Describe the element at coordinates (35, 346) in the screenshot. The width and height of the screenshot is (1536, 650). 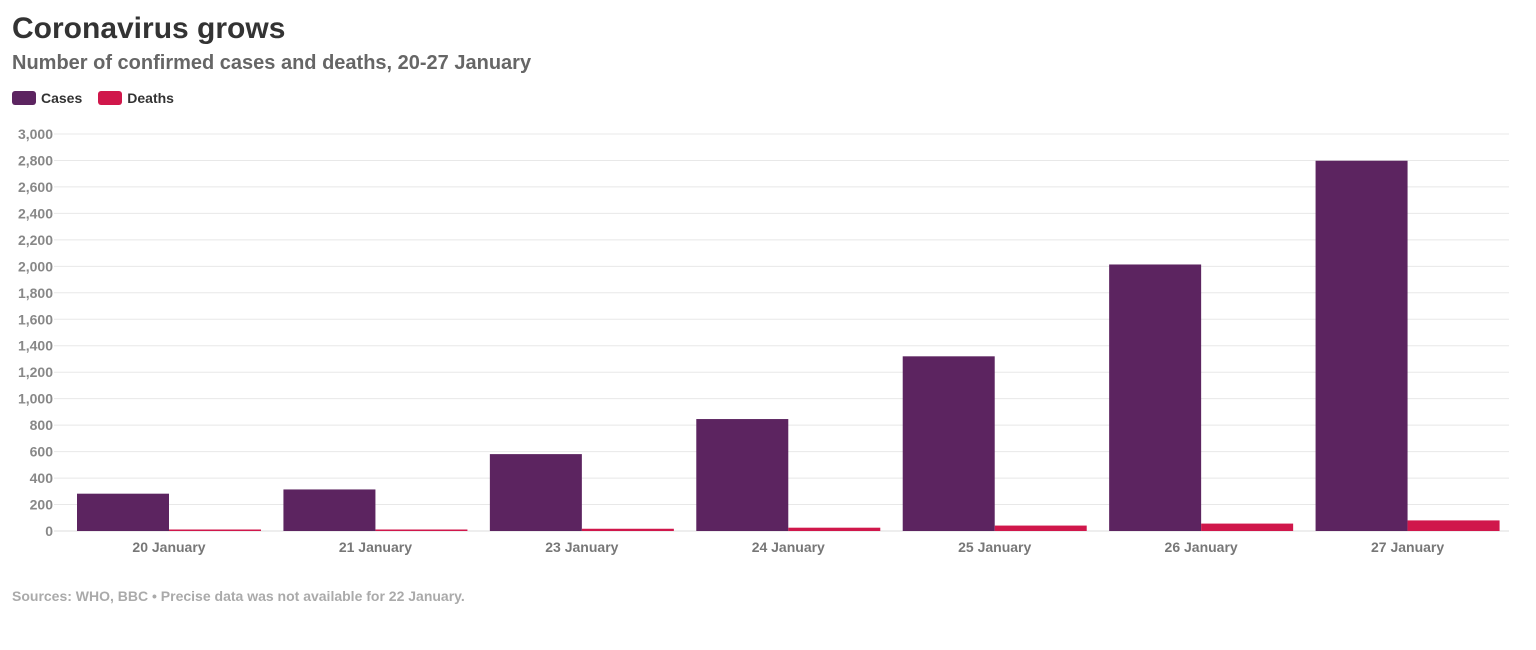
I see `y-tick-label: 1,400` at that location.